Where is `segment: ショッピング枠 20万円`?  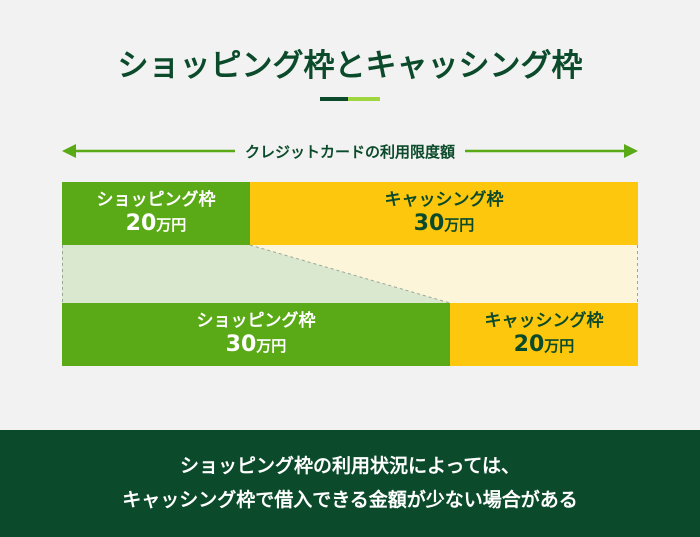
segment: ショッピング枠 20万円 is located at coordinates (156, 213).